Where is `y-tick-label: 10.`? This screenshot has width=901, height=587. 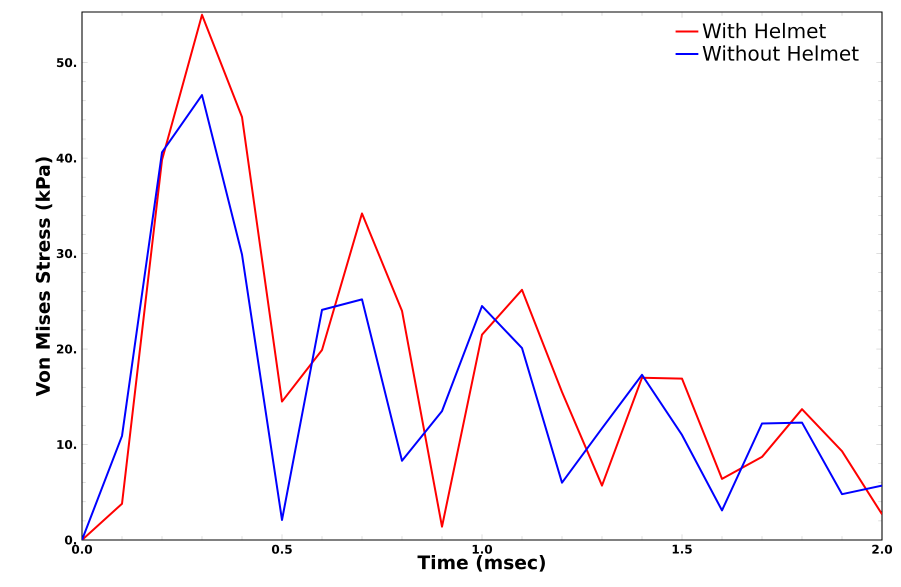 y-tick-label: 10. is located at coordinates (66, 445).